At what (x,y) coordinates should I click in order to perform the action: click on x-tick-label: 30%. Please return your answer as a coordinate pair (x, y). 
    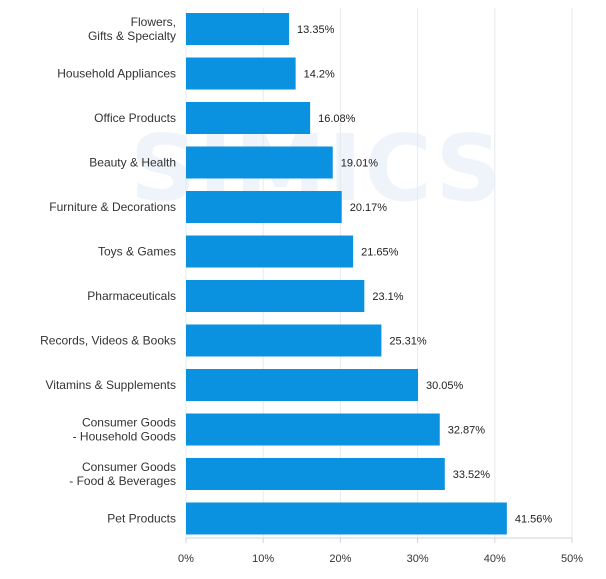
    Looking at the image, I should click on (418, 559).